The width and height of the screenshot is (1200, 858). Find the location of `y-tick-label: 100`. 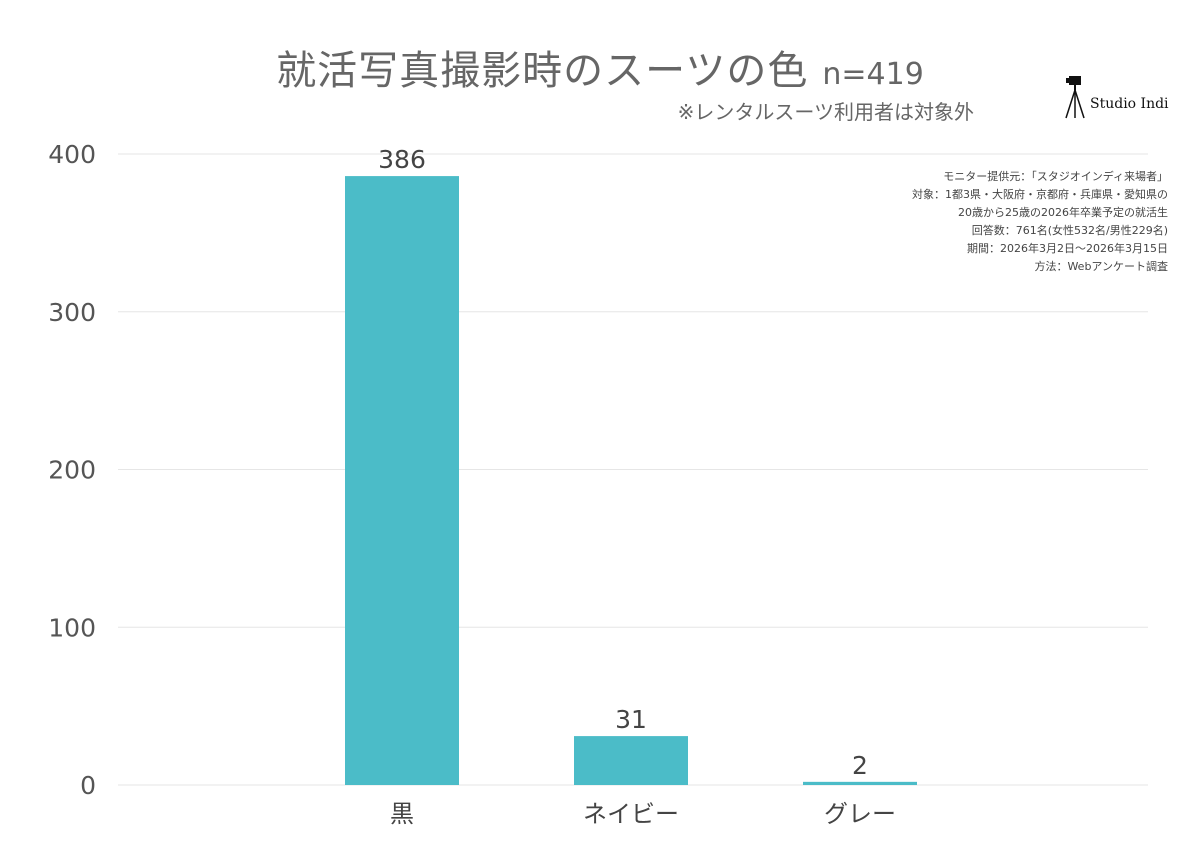

y-tick-label: 100 is located at coordinates (72, 627).